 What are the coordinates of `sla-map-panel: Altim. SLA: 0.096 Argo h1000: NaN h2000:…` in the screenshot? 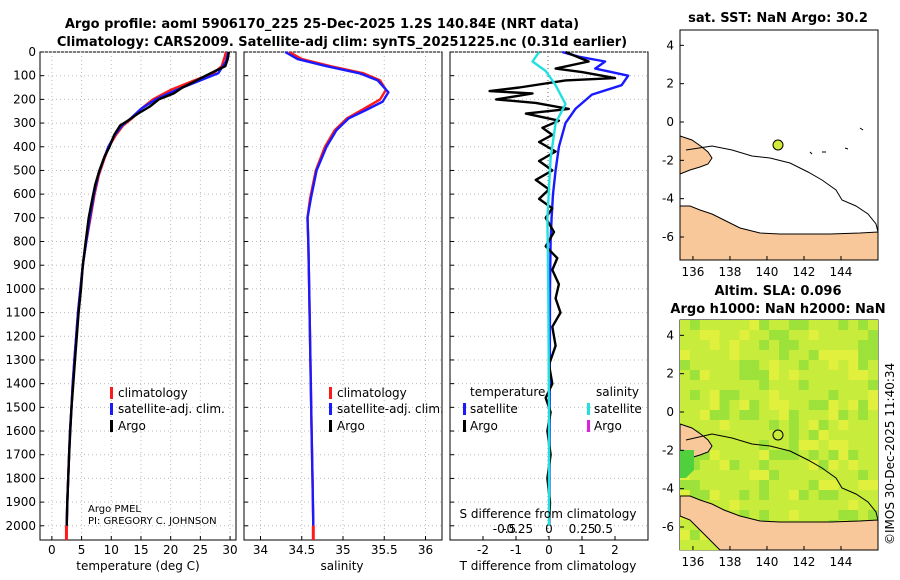 It's located at (774, 426).